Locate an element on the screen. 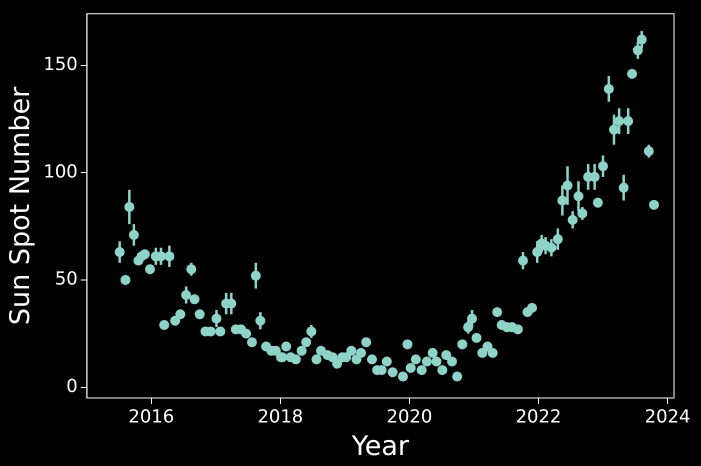 The height and width of the screenshot is (466, 701). x-tick-label: 2024 is located at coordinates (667, 417).